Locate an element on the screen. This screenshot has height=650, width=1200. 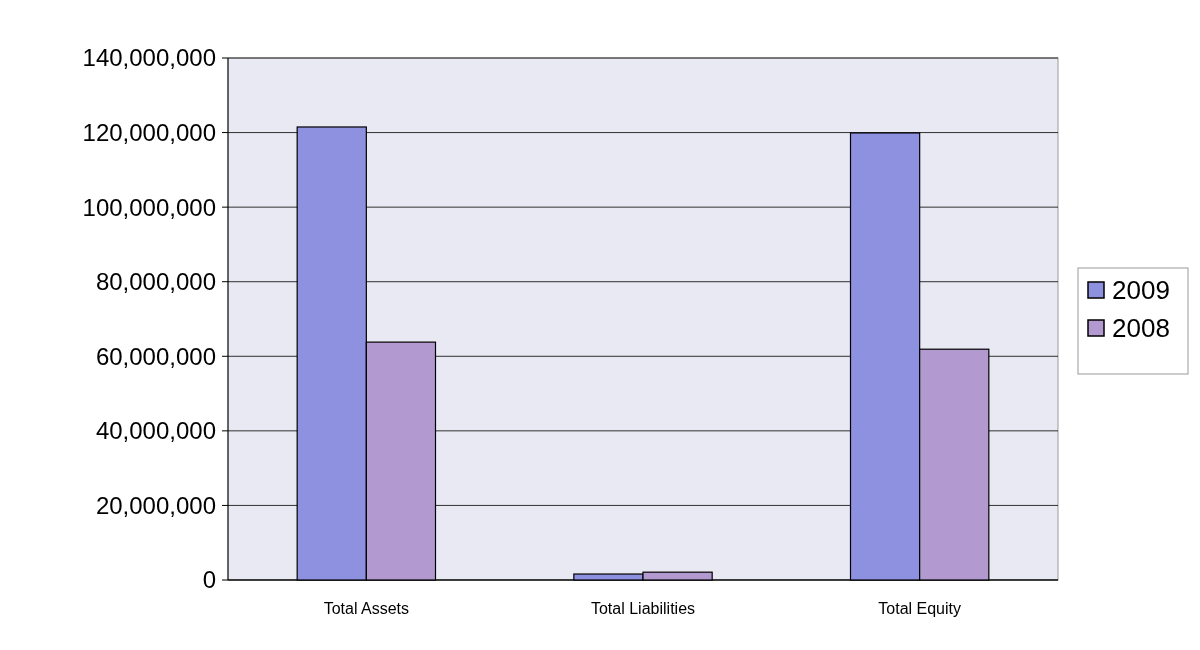
x-tick-label: Total Liabilities is located at coordinates (643, 608).